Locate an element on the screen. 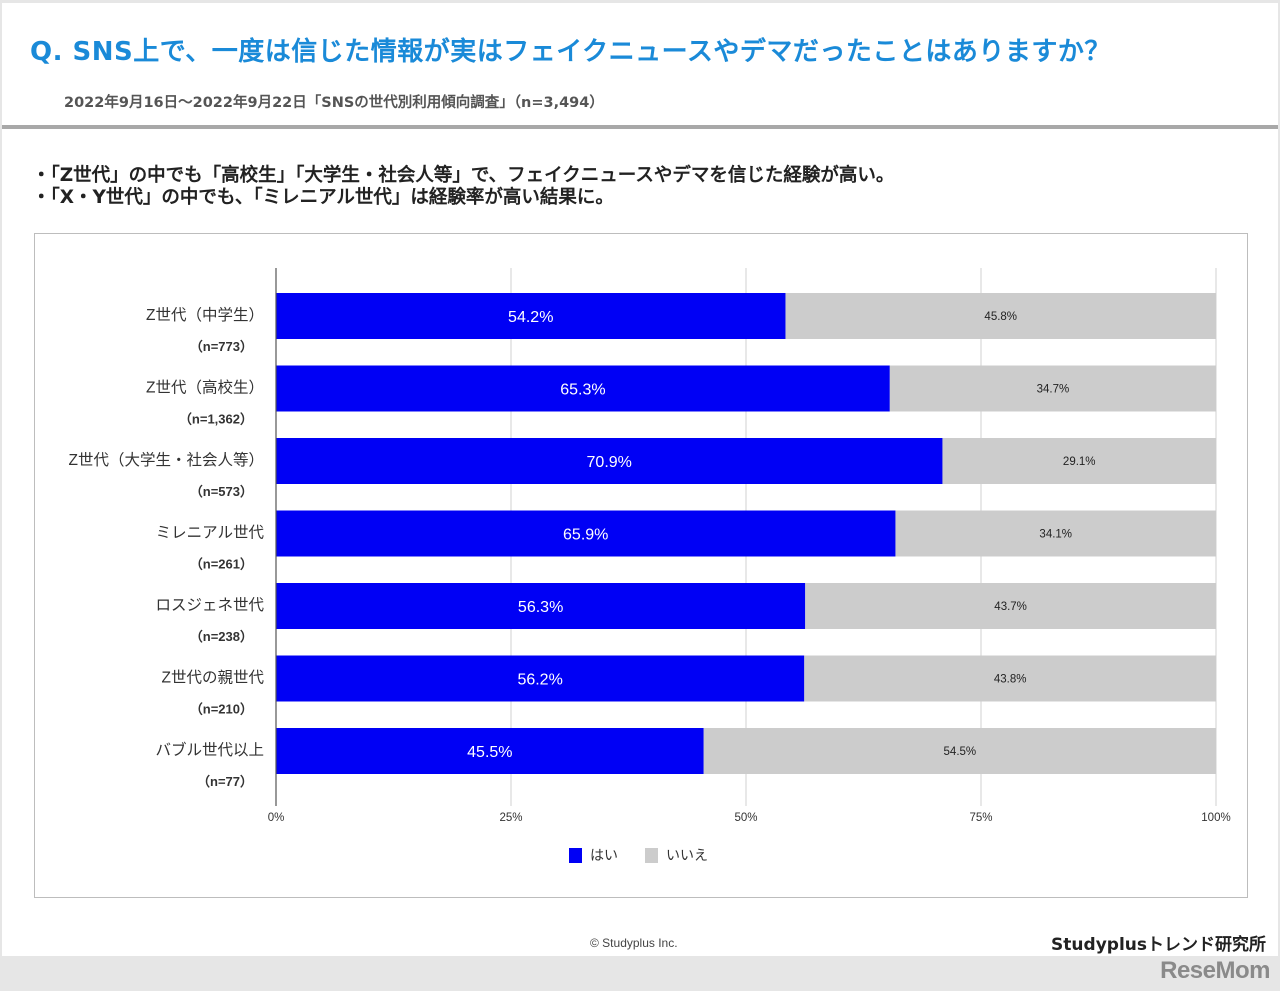 Image resolution: width=1280 pixels, height=991 pixels. legend-swatch-no is located at coordinates (651, 855).